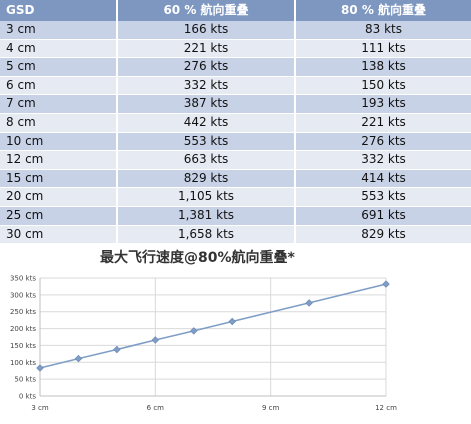  Describe the element at coordinates (386, 408) in the screenshot. I see `x-tick-label: 12 cm` at that location.